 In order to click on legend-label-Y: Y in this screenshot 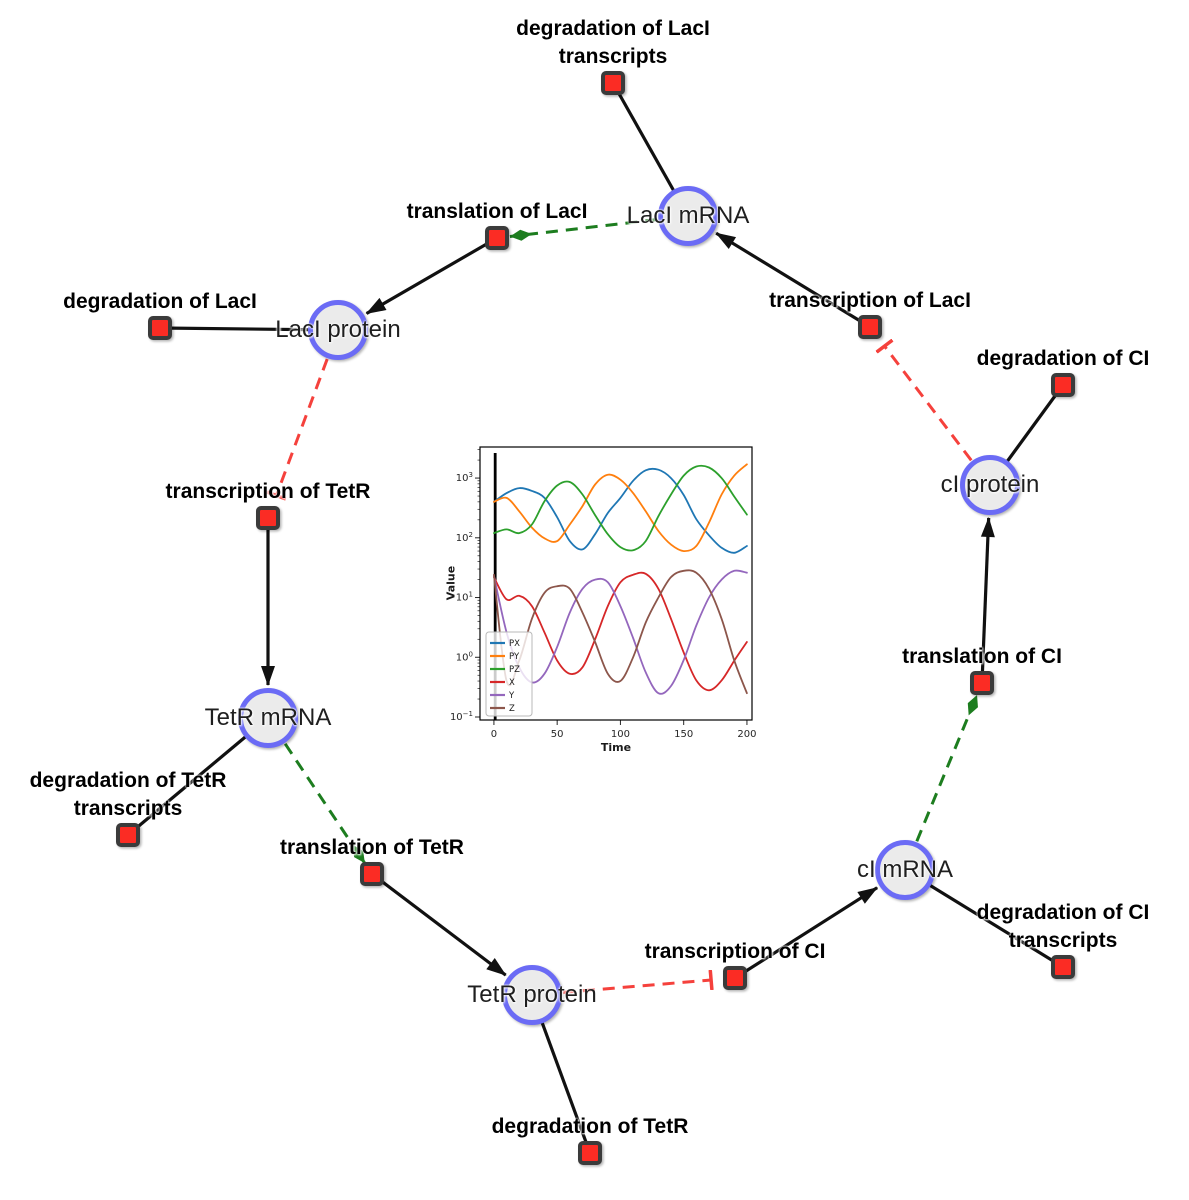, I will do `click(511, 696)`.